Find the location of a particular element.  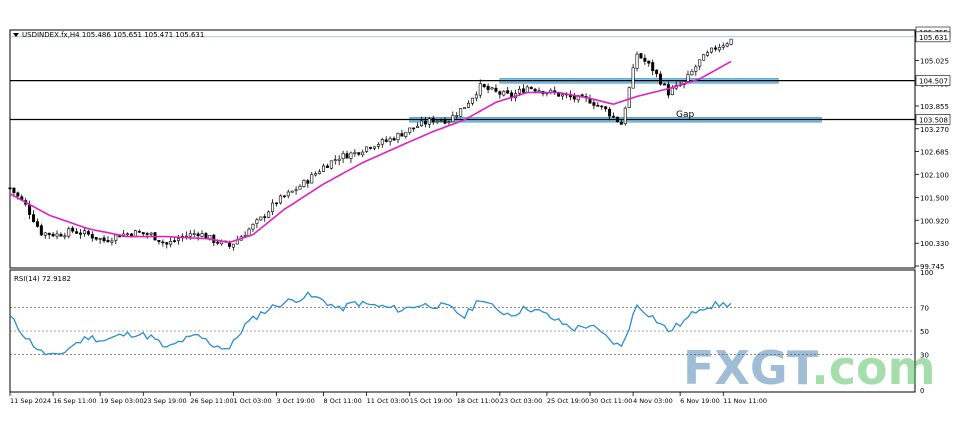

x-tick-label: 11 Nov 11:00 is located at coordinates (745, 401).